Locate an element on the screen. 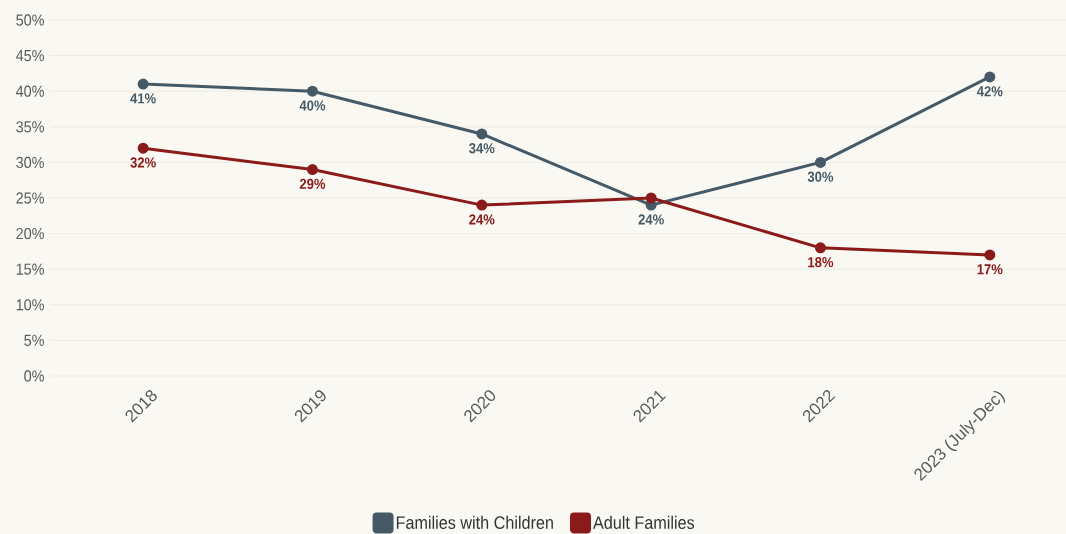 This screenshot has height=534, width=1066. y-tick-label: 20% is located at coordinates (30, 233).